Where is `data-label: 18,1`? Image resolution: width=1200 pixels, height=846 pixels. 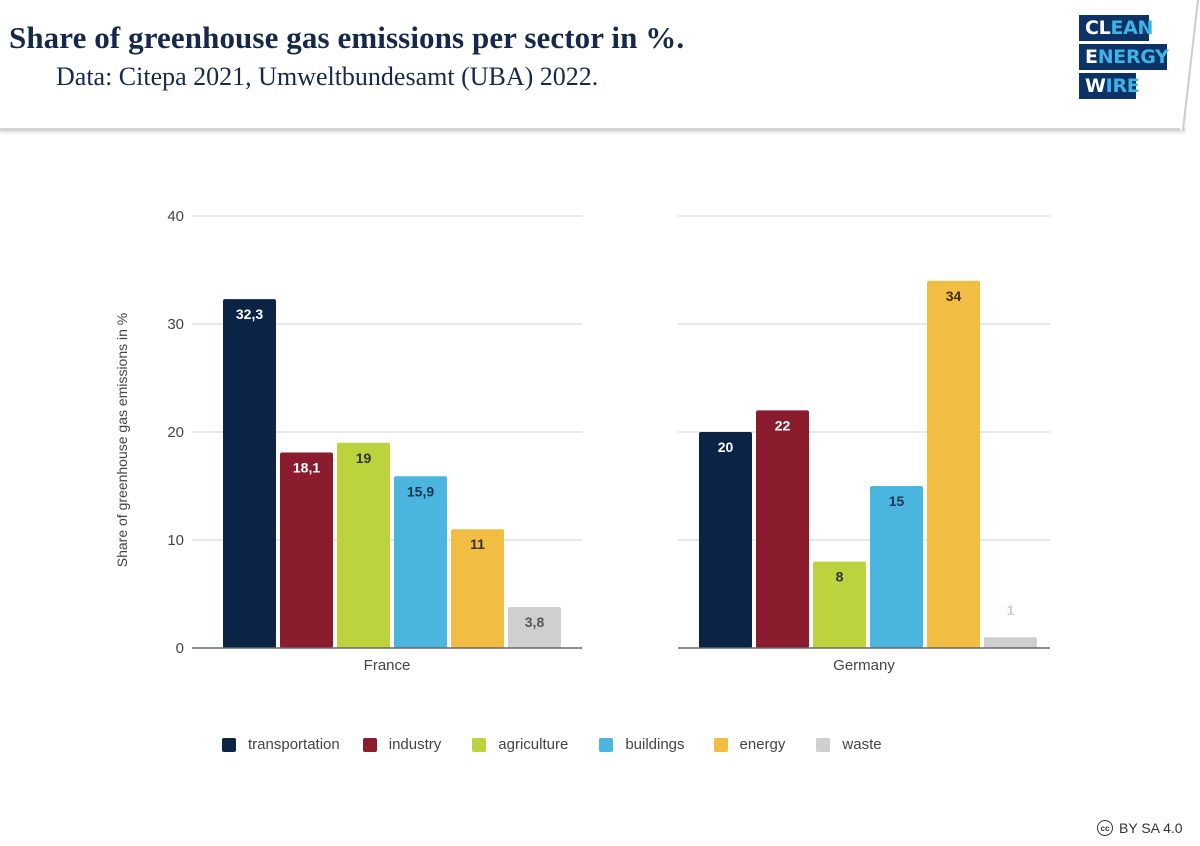 data-label: 18,1 is located at coordinates (306, 468).